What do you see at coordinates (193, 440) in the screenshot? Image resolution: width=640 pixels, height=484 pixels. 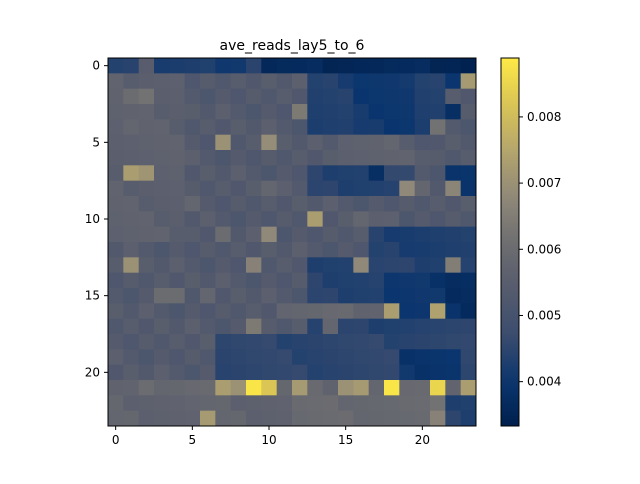 I see `x-tick-label: 5` at bounding box center [193, 440].